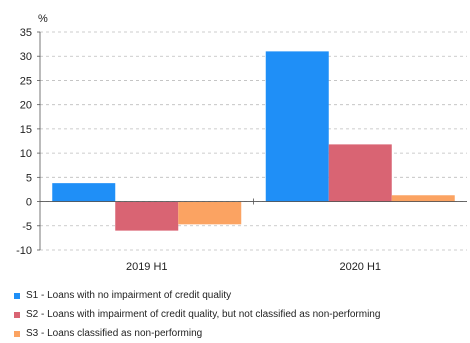 Image resolution: width=470 pixels, height=343 pixels. What do you see at coordinates (147, 267) in the screenshot?
I see `x-tick-label: 2019 H1` at bounding box center [147, 267].